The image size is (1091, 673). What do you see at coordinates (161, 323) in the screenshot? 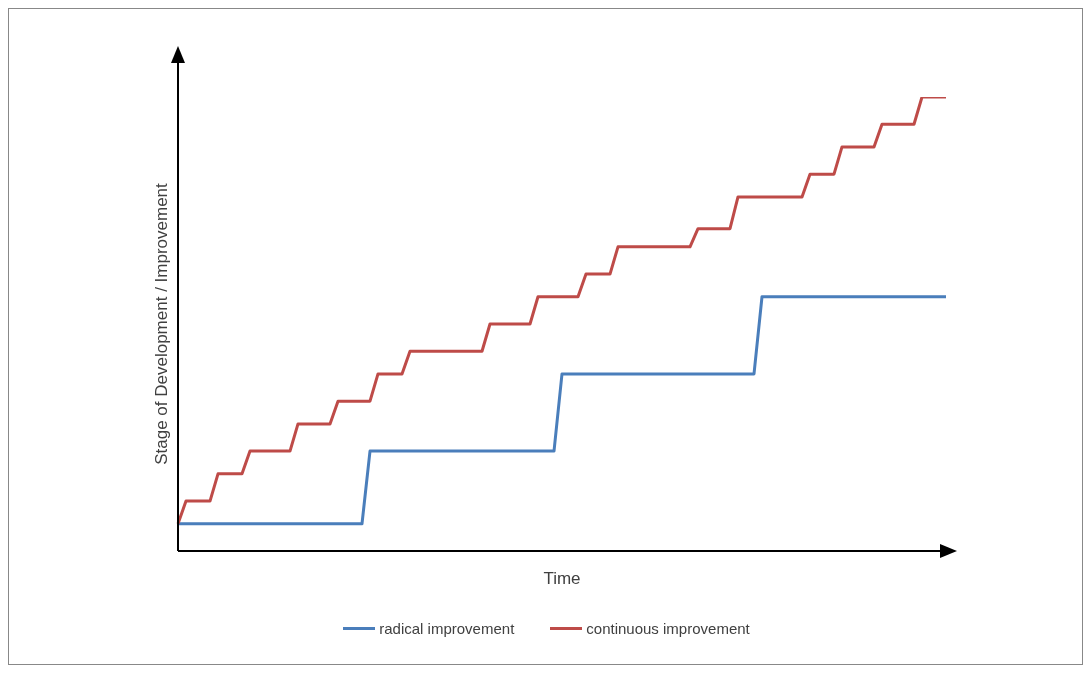
I see `y-axis-title: Stage of Development / Improvement` at bounding box center [161, 323].